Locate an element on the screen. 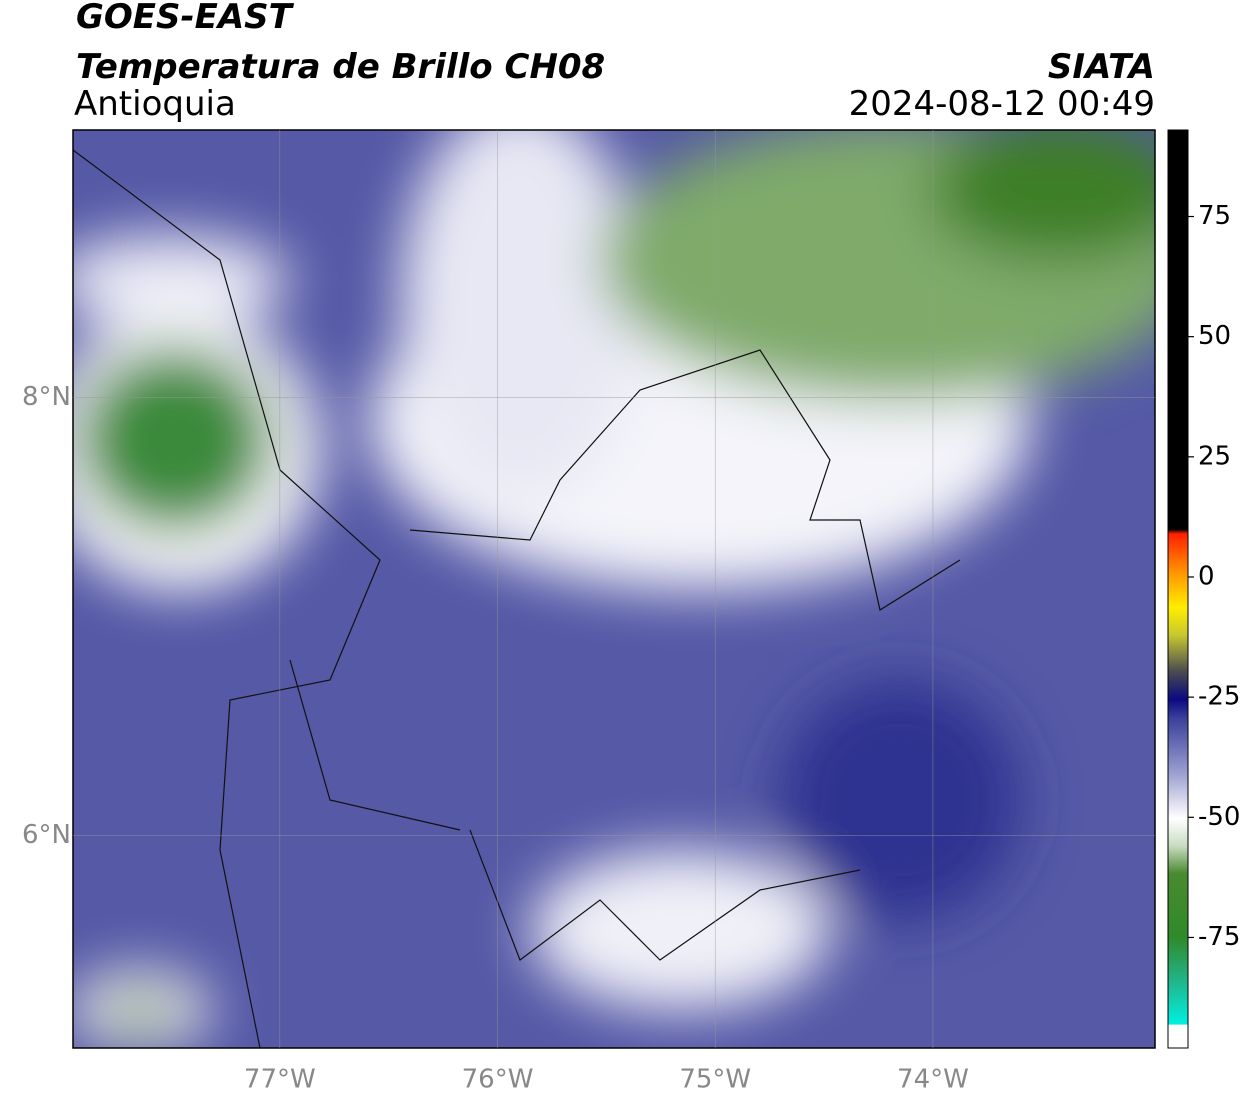 Image resolution: width=1252 pixels, height=1099 pixels. lon-tick-label: 76°W is located at coordinates (498, 1080).